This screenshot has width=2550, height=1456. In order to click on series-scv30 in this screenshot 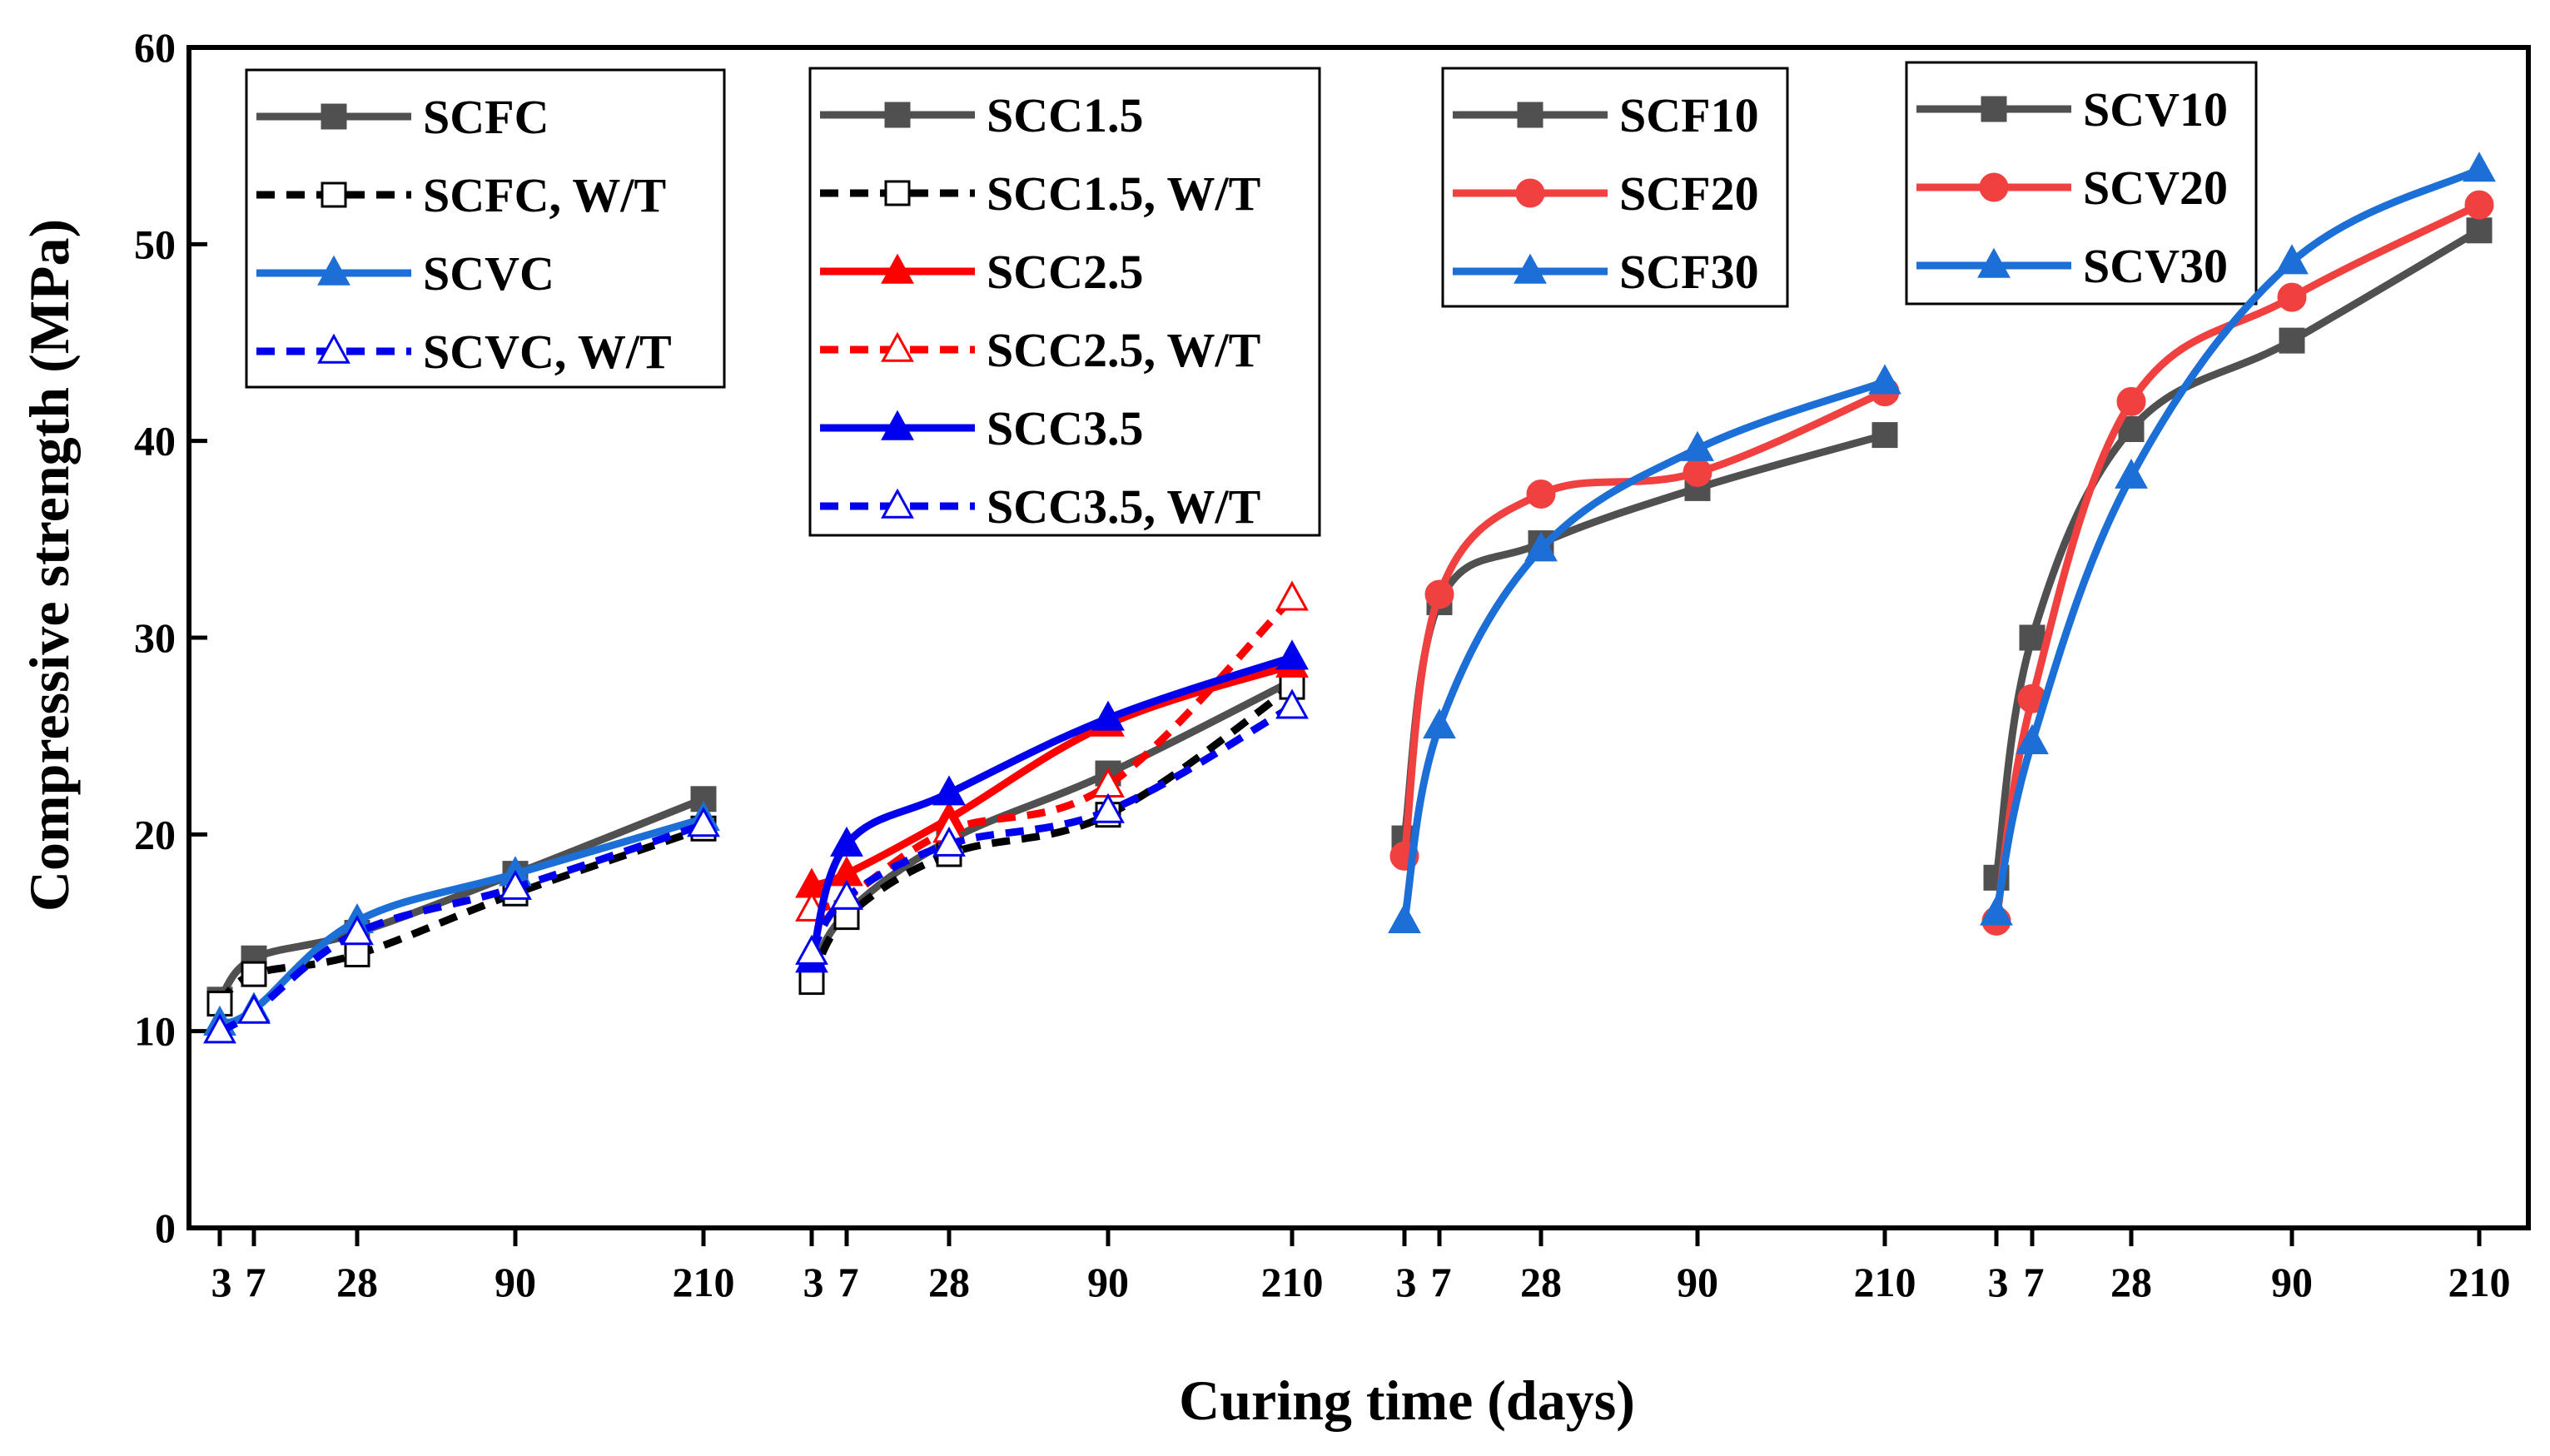, I will do `click(2238, 539)`.